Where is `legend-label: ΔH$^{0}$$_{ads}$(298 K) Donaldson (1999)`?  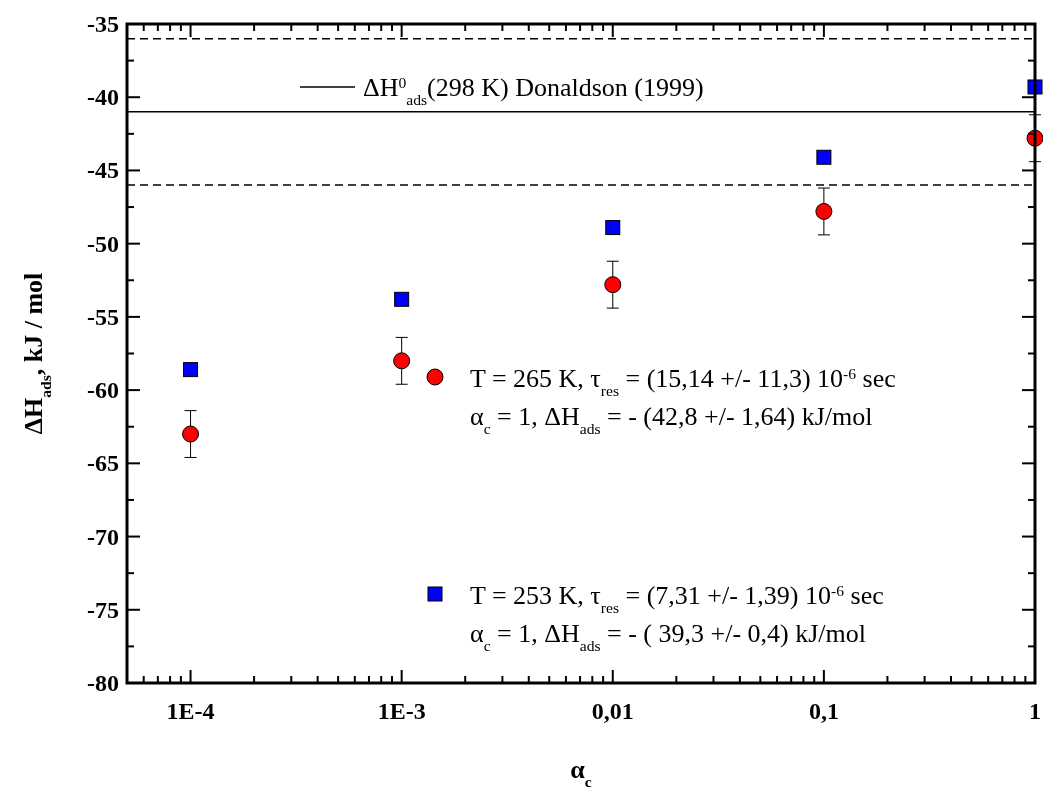 legend-label: ΔH$^{0}$$_{ads}$(298 K) Donaldson (1999) is located at coordinates (533, 90).